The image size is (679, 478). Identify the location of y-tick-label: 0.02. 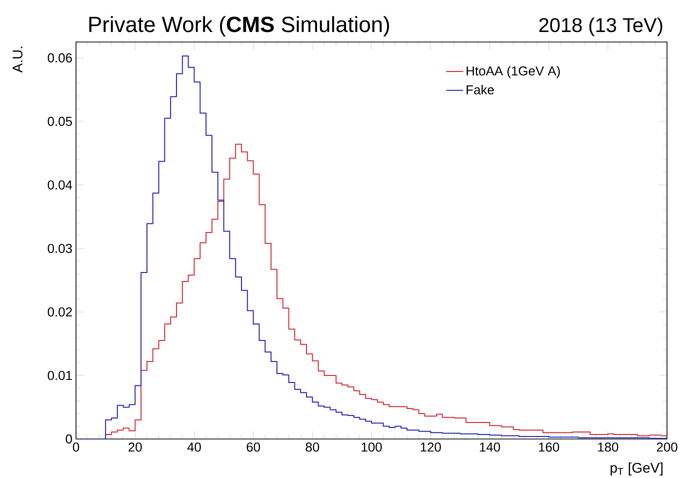
(60, 312).